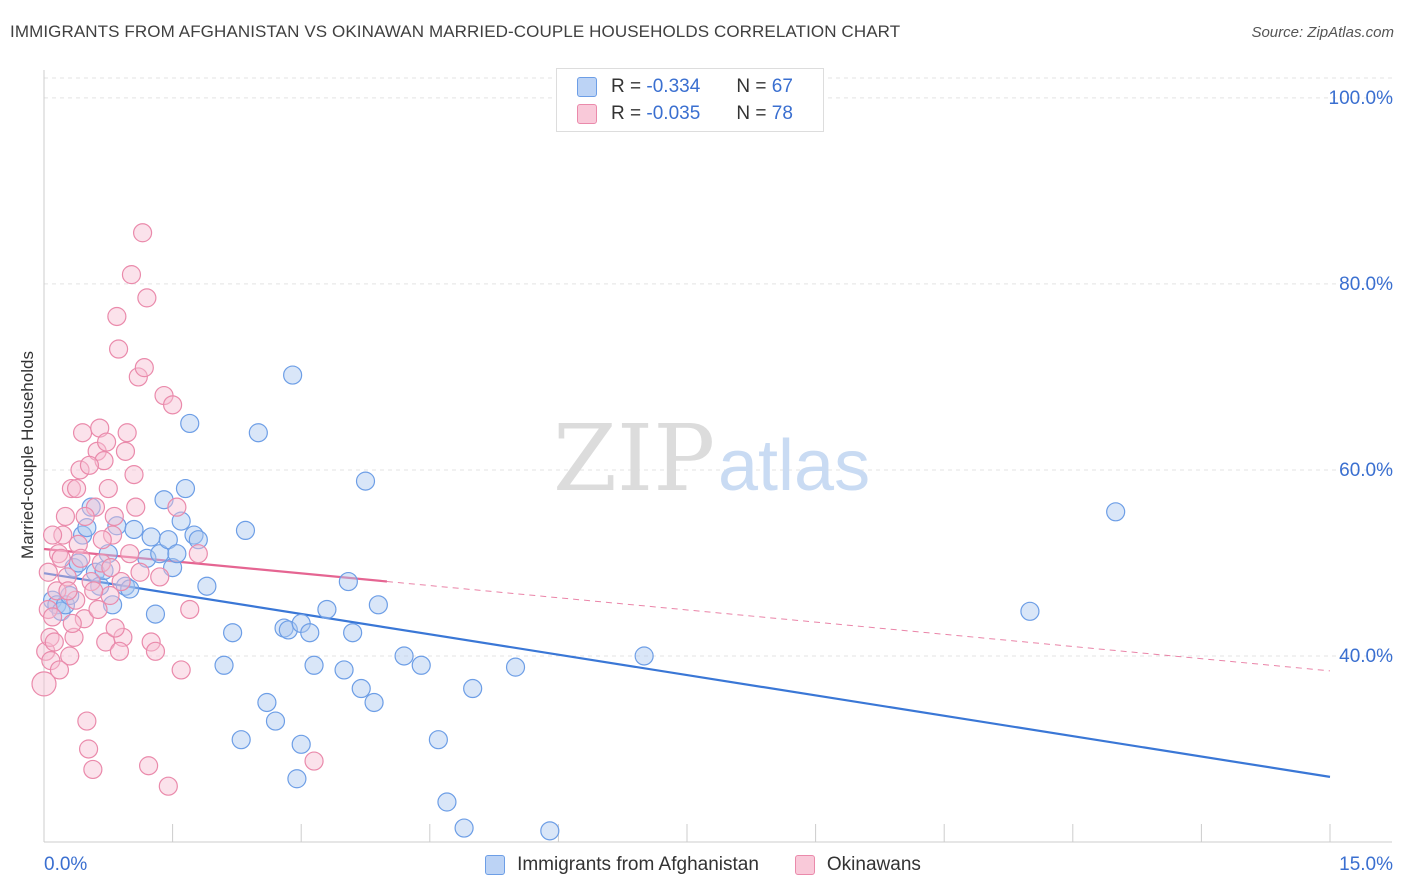  What do you see at coordinates (626, 86) in the screenshot?
I see `r-label: R =` at bounding box center [626, 86].